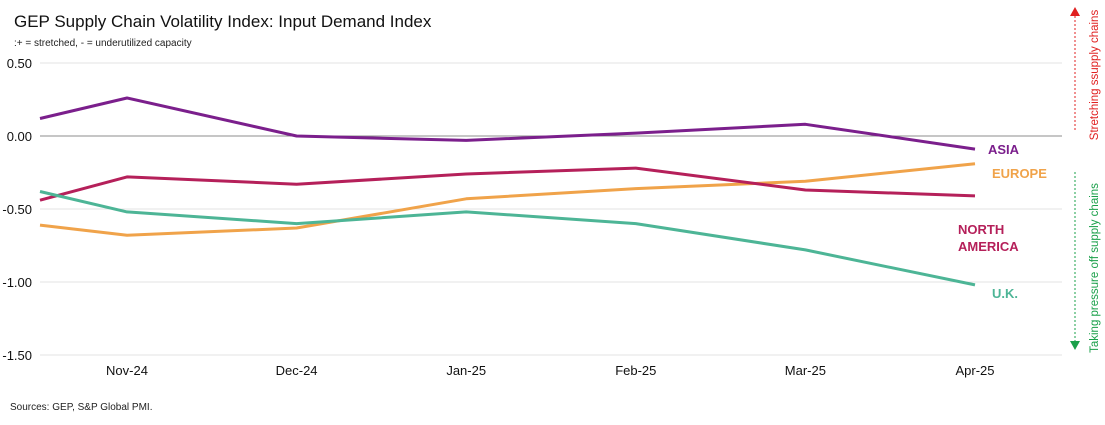 This screenshot has width=1105, height=425. Describe the element at coordinates (297, 370) in the screenshot. I see `x-tick-label: Dec-24` at that location.